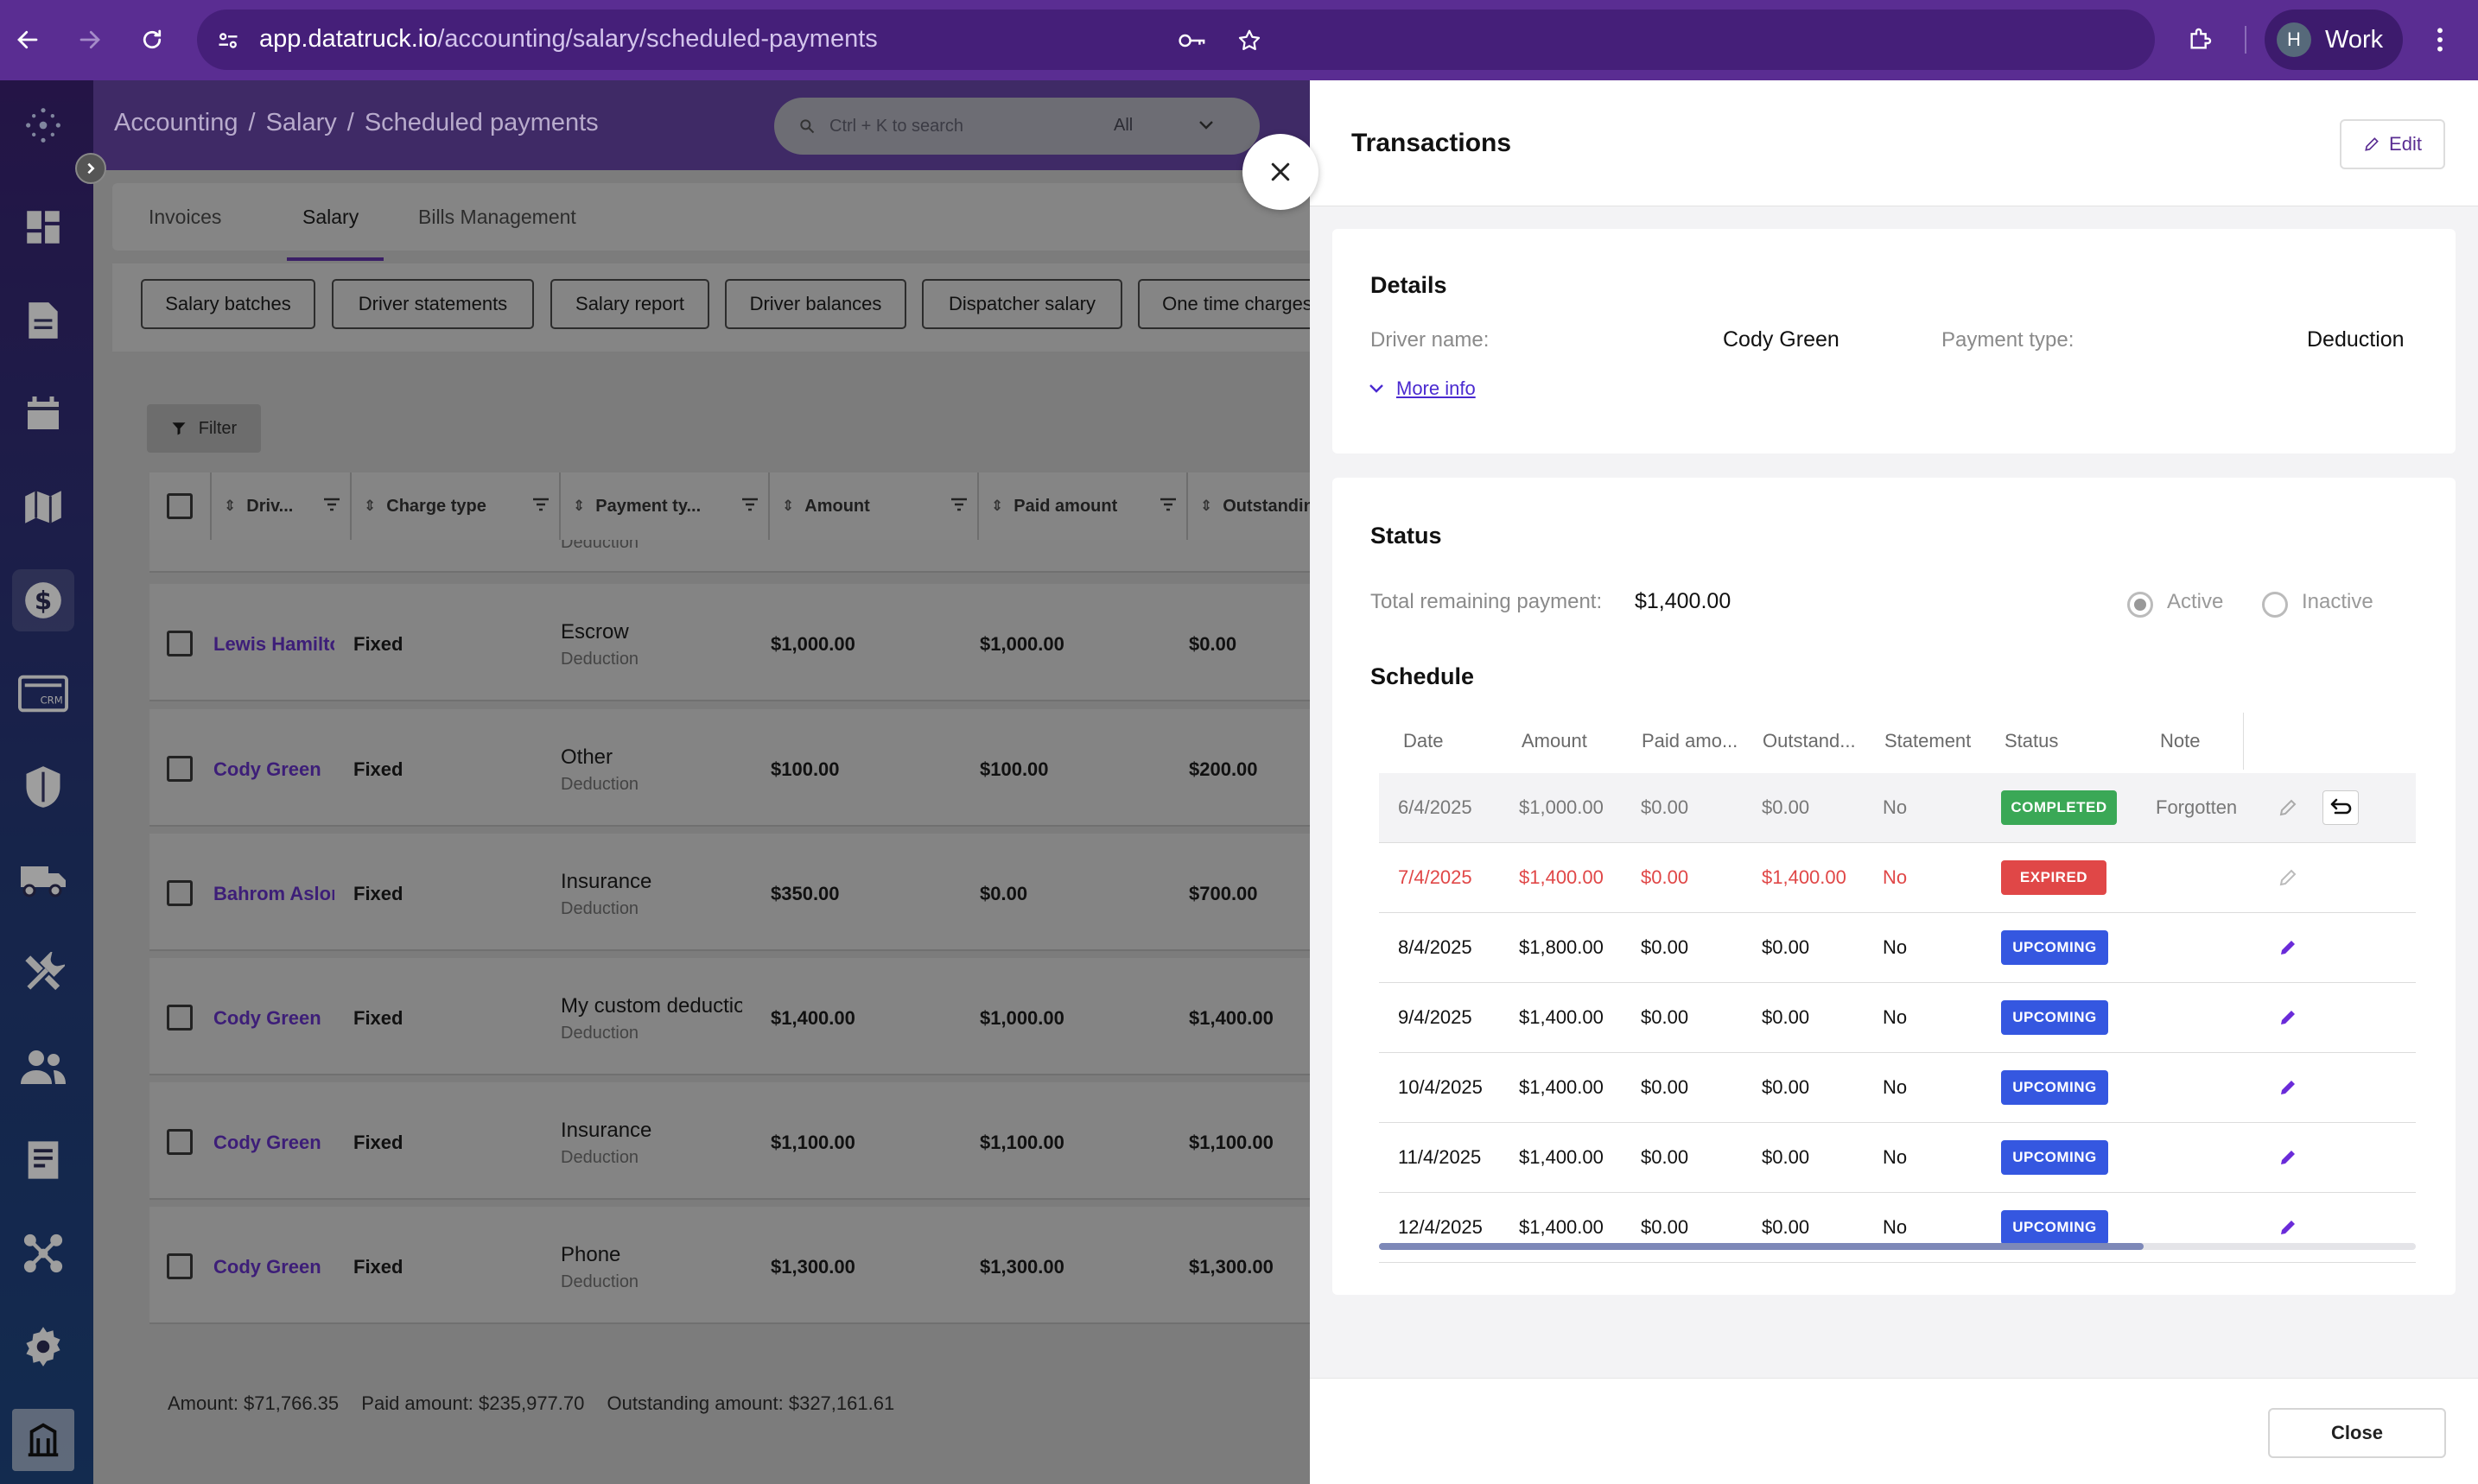  Describe the element at coordinates (91, 168) in the screenshot. I see `sidebar-expand-button` at that location.